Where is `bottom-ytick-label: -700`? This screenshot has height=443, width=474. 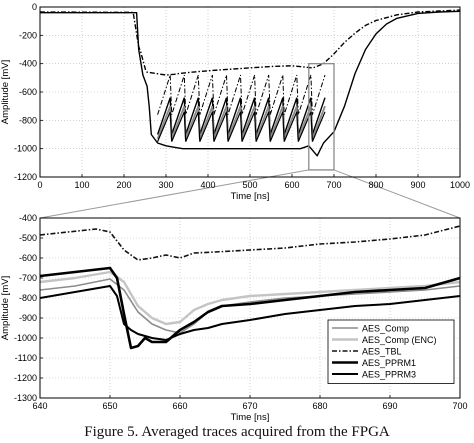 bottom-ytick-label: -700 is located at coordinates (28, 278).